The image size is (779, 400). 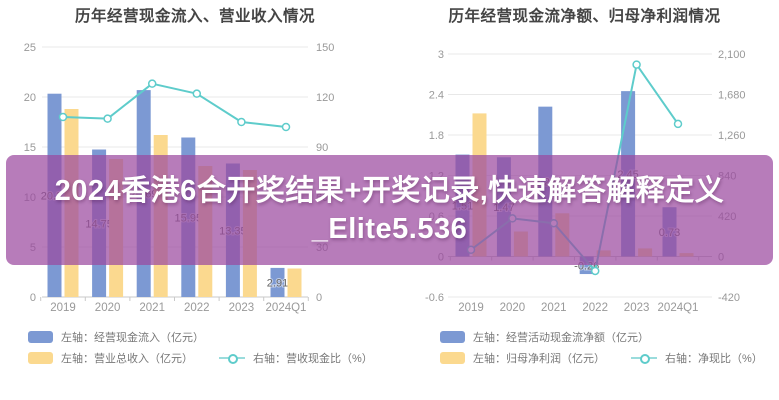 I want to click on legend-label: 右轴：营收现金比（%）, so click(x=313, y=359).